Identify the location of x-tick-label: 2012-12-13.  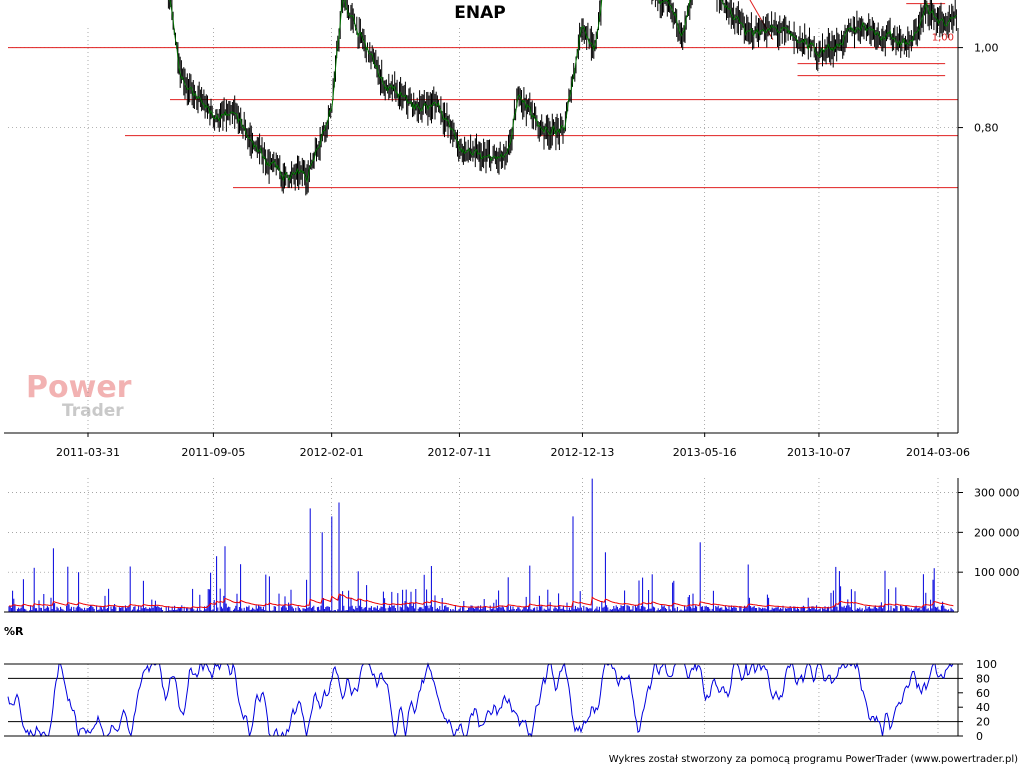
(582, 452).